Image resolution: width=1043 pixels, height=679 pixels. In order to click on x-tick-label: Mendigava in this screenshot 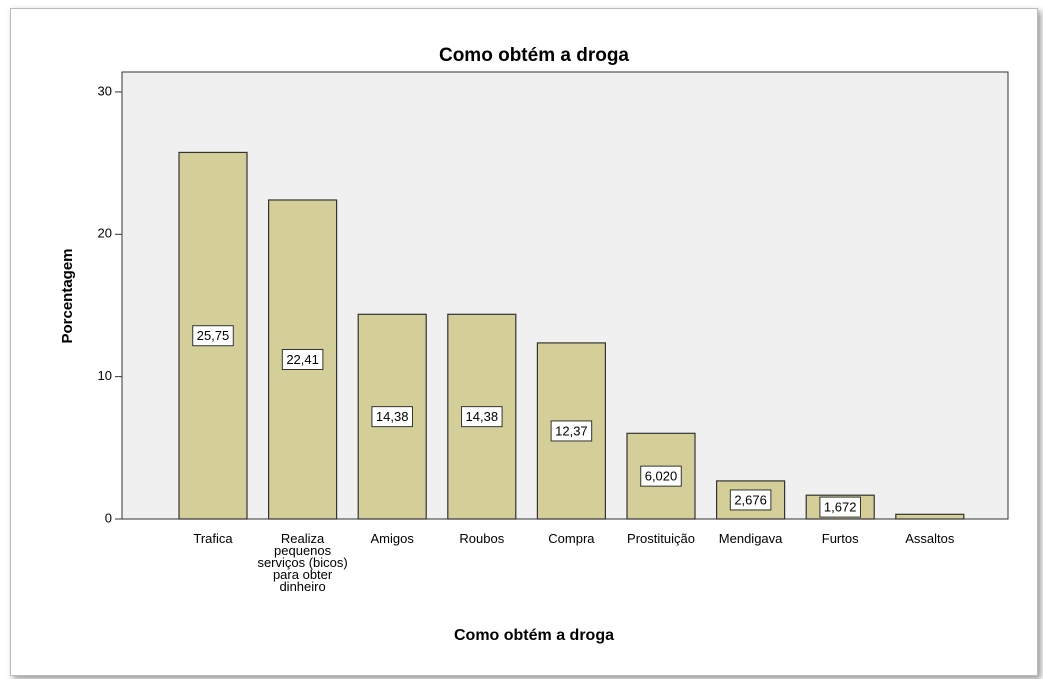, I will do `click(750, 538)`.